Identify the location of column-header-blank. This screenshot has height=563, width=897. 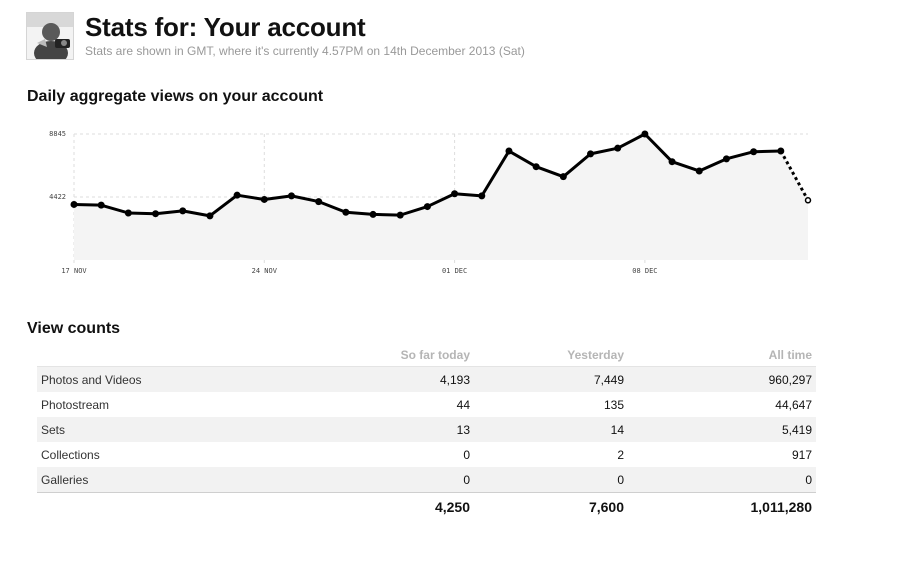
(177, 355).